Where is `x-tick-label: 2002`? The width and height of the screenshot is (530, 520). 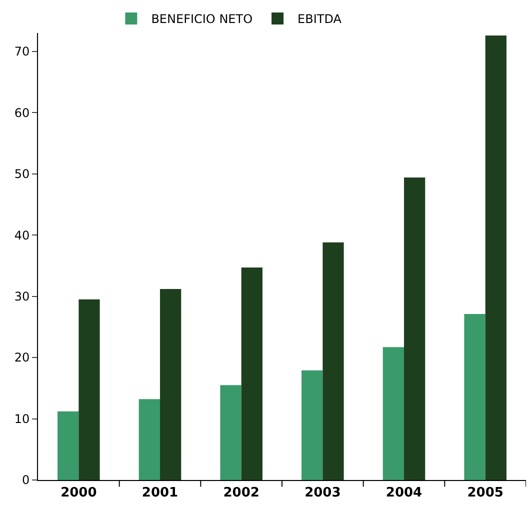 x-tick-label: 2002 is located at coordinates (241, 493).